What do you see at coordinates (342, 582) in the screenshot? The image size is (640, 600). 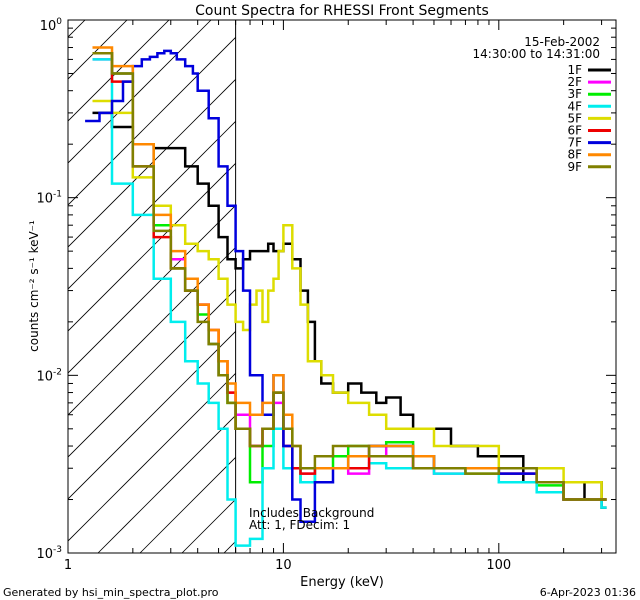 I see `x-axis-label: Energy (keV)` at bounding box center [342, 582].